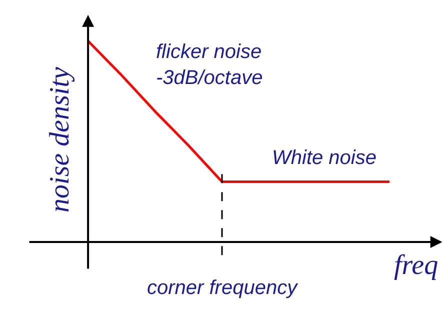  What do you see at coordinates (324, 158) in the screenshot?
I see `annotation: White noise` at bounding box center [324, 158].